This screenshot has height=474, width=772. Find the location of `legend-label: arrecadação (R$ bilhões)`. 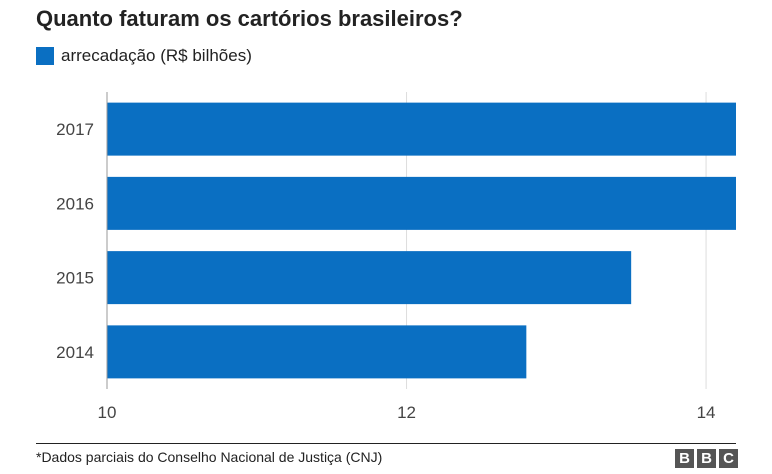

legend-label: arrecadação (R$ bilhões) is located at coordinates (156, 55).